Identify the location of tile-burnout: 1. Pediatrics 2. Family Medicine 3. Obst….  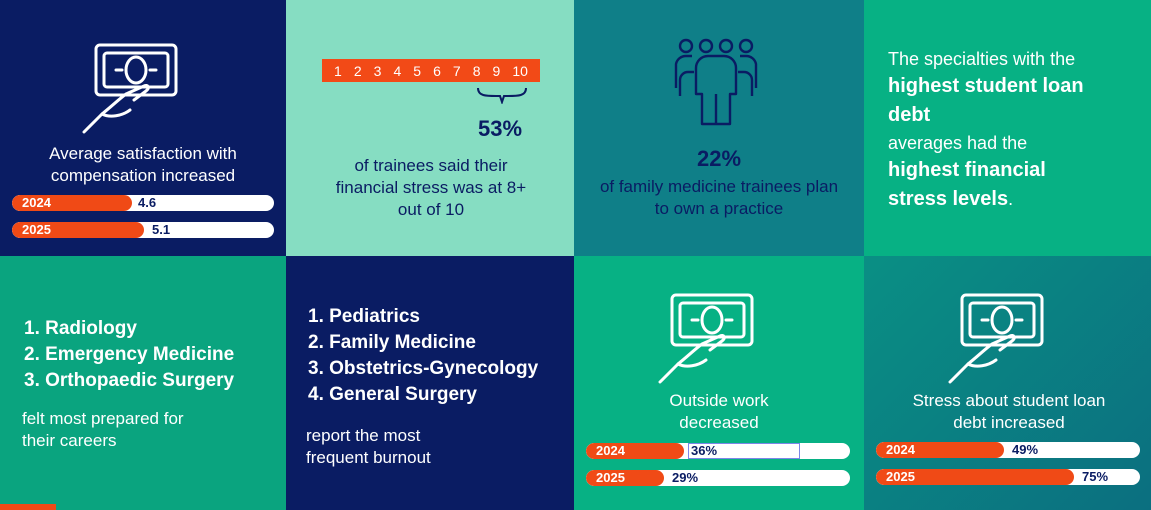
(430, 383).